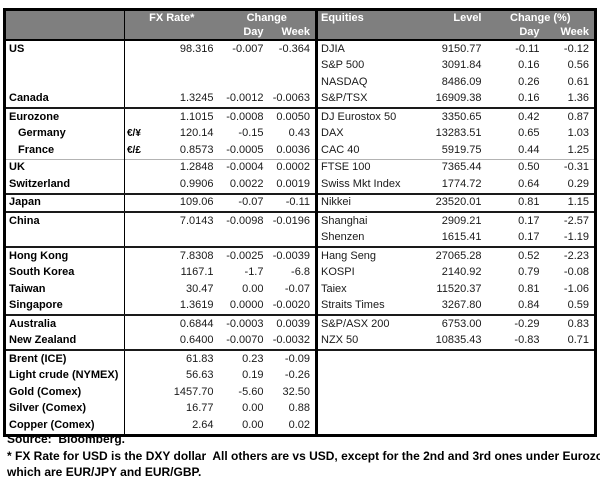 The width and height of the screenshot is (600, 486). I want to click on fx-rate-value: 7.0143, so click(182, 220).